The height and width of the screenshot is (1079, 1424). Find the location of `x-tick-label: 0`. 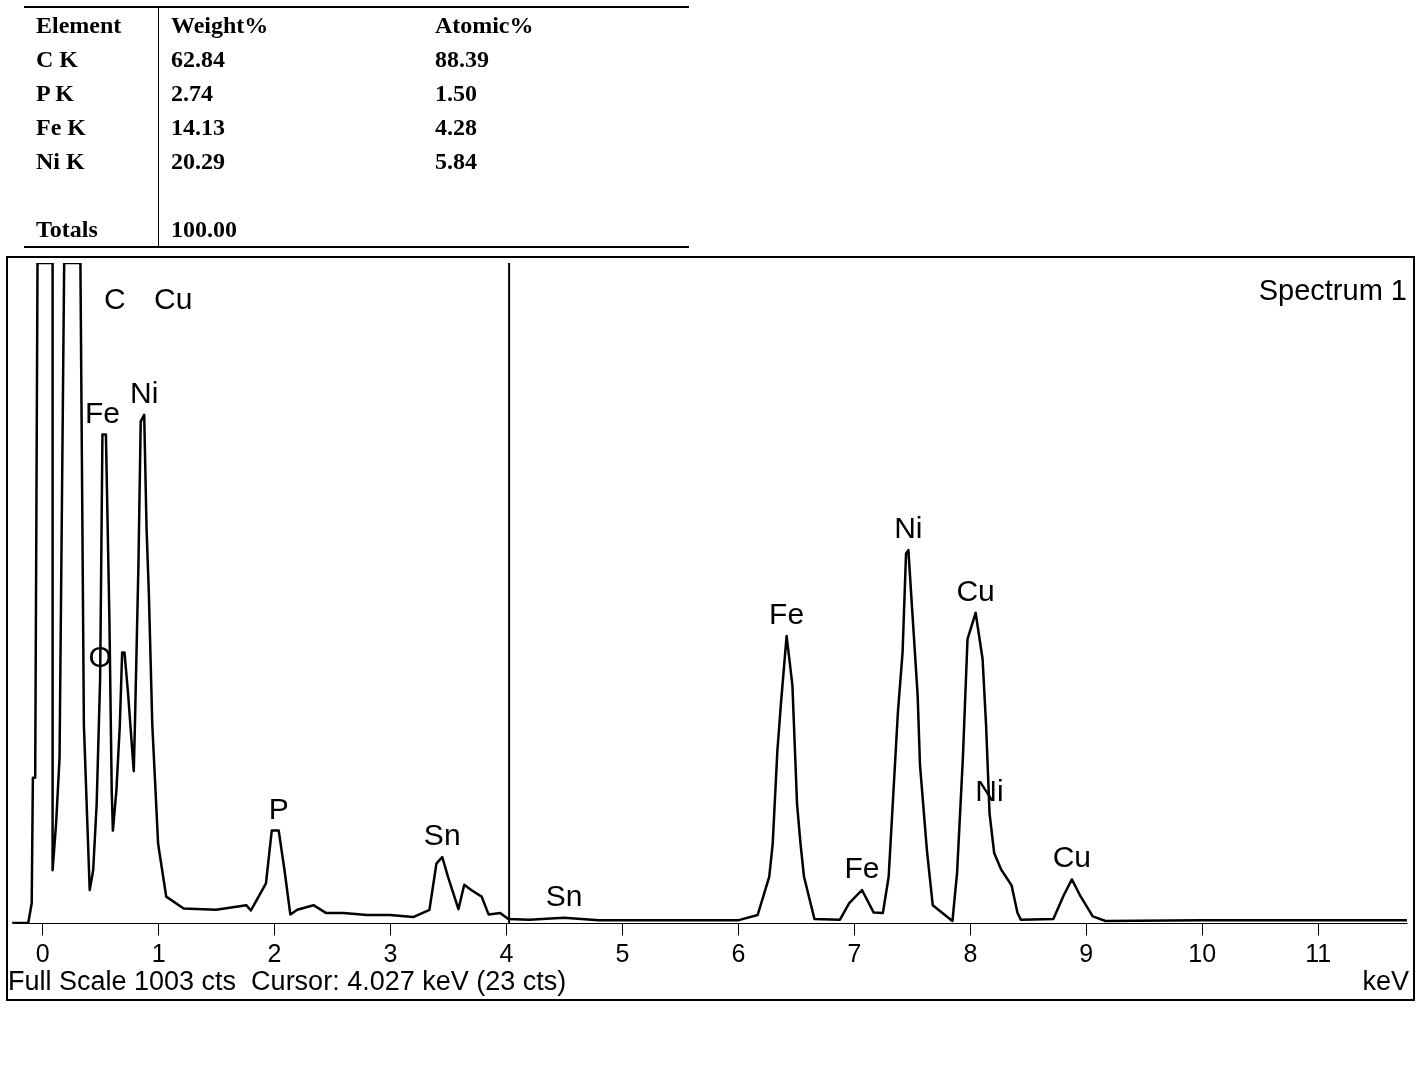

x-tick-label: 0 is located at coordinates (42, 952).